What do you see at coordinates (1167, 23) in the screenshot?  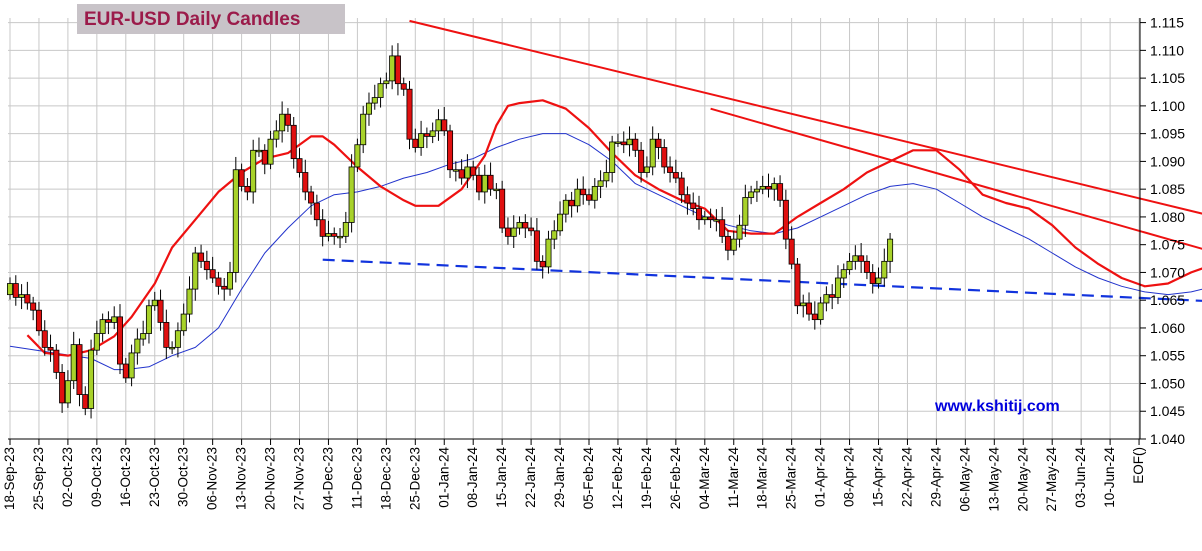 I see `y-tick-label: 1.115` at bounding box center [1167, 23].